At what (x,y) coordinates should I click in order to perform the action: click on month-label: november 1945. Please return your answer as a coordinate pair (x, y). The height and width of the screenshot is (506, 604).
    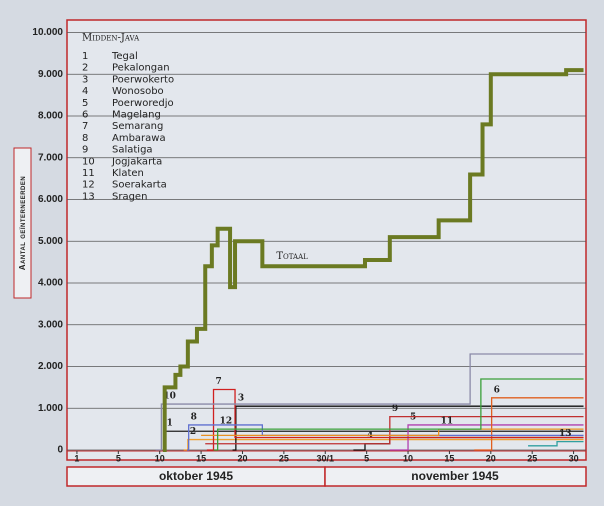
    Looking at the image, I should click on (455, 476).